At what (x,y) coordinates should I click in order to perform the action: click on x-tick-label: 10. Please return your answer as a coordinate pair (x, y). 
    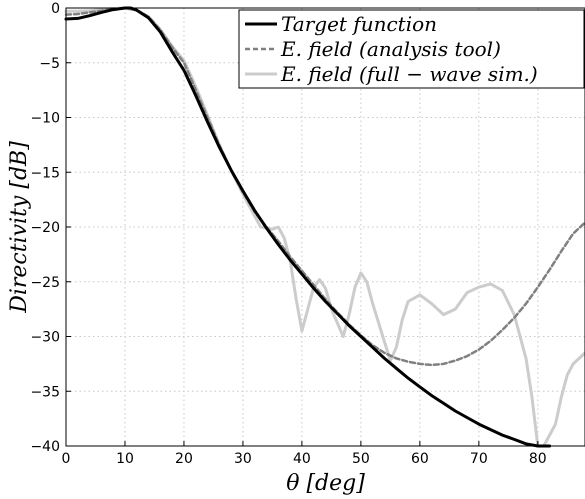
    Looking at the image, I should click on (125, 459).